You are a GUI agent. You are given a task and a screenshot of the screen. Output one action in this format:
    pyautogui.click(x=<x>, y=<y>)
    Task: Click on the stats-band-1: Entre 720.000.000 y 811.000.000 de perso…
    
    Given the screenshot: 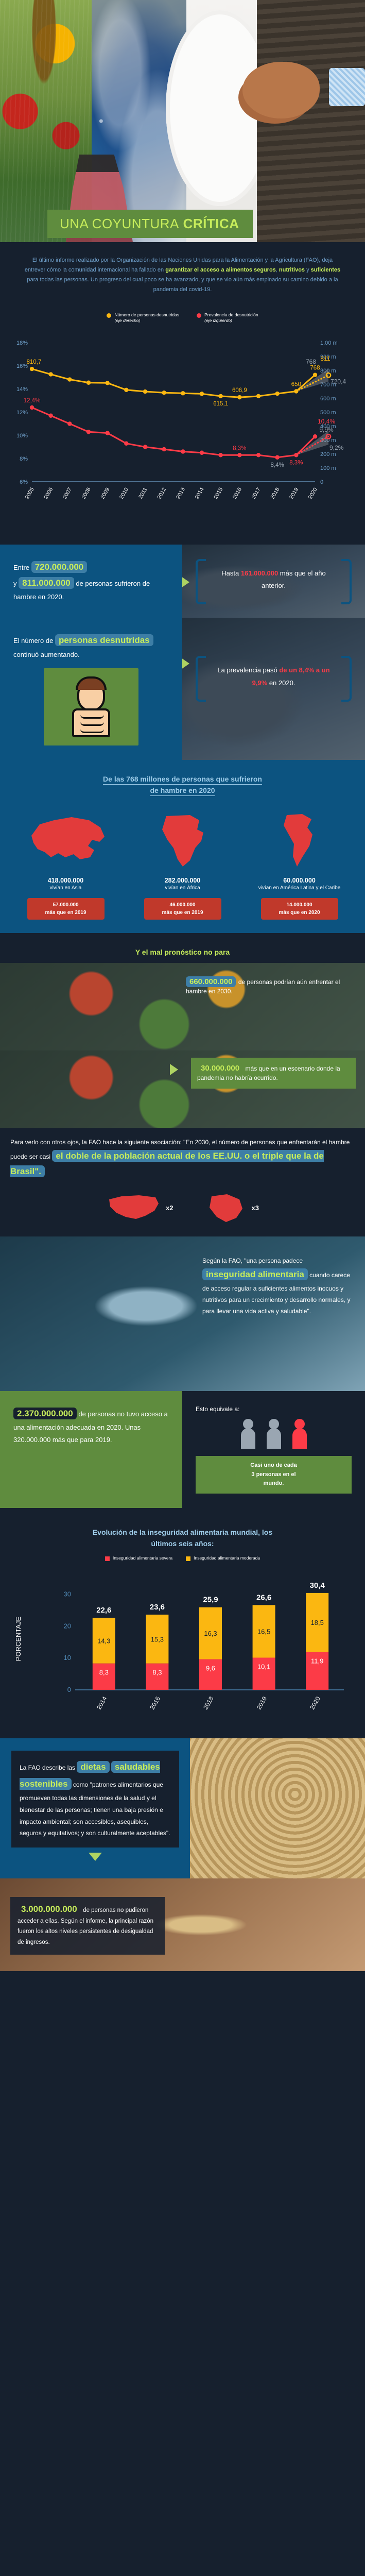 What is the action you would take?
    pyautogui.click(x=182, y=581)
    